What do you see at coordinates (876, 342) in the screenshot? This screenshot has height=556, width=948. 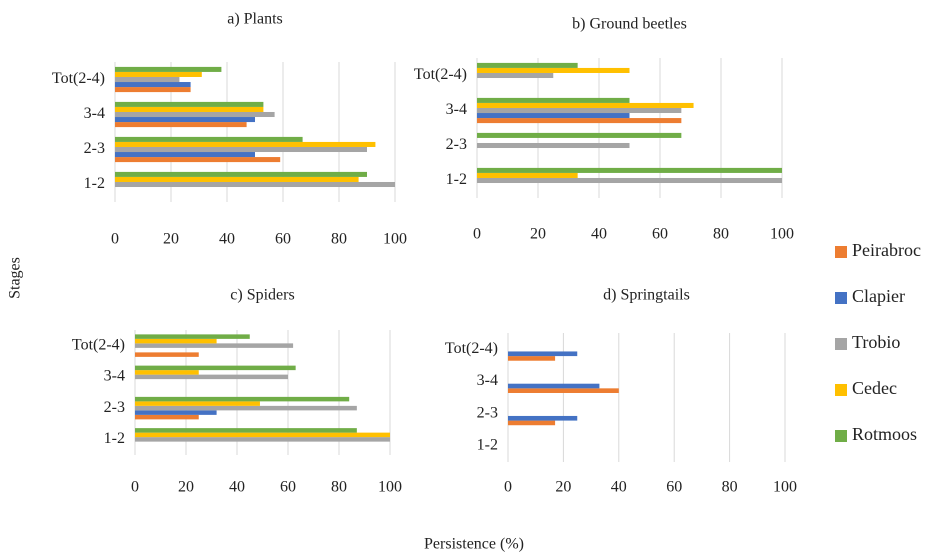 I see `legend-label: Trobio` at bounding box center [876, 342].